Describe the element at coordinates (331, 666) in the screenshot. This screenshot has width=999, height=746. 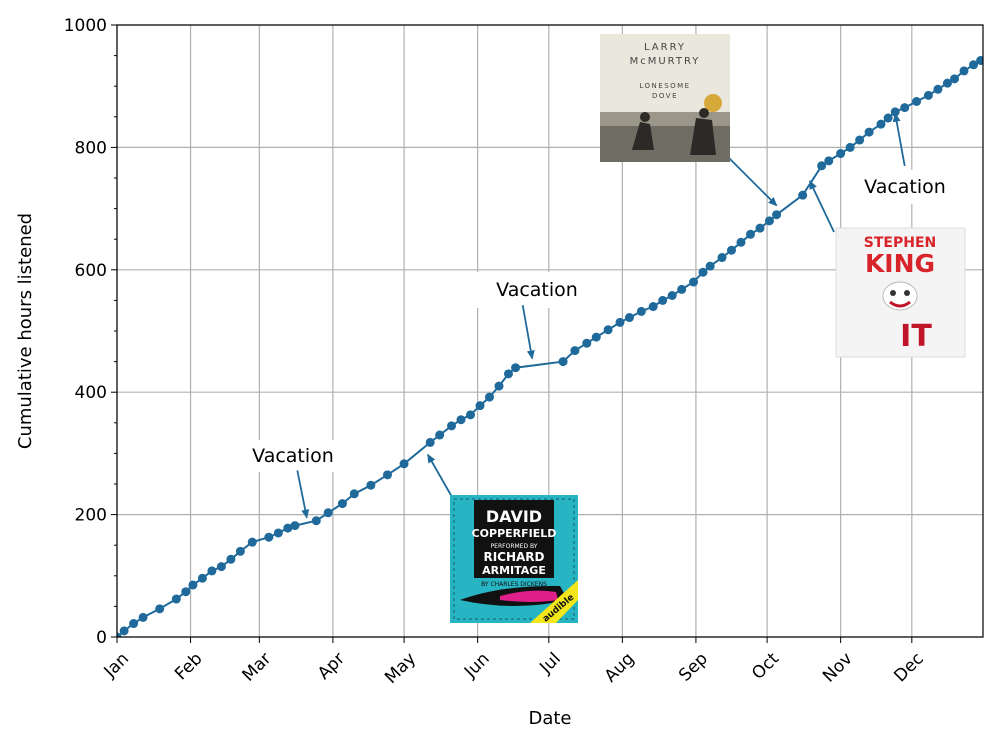
I see `x-tick-label: Apr` at that location.